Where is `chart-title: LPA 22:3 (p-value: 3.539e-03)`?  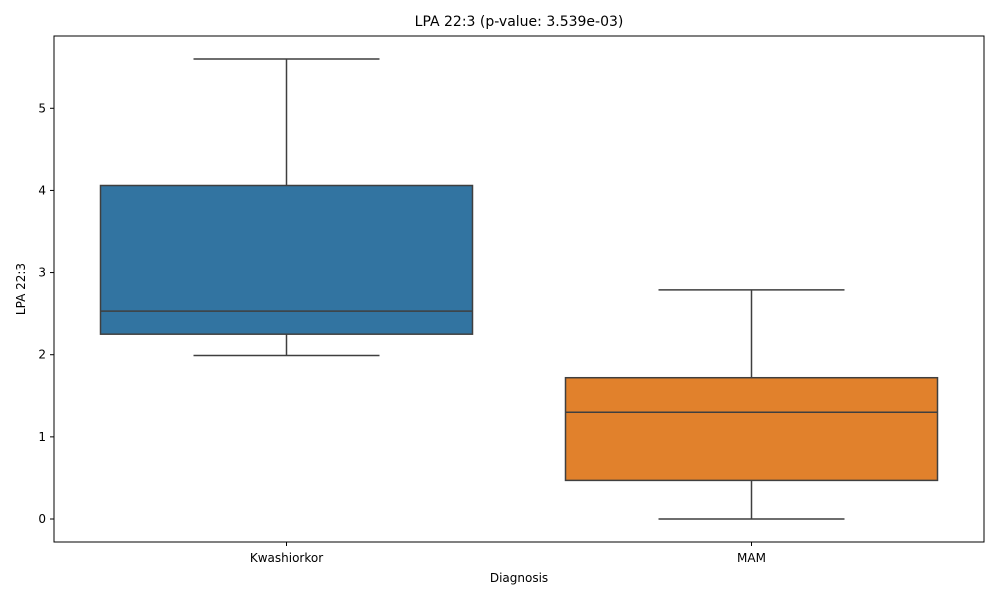 chart-title: LPA 22:3 (p-value: 3.539e-03) is located at coordinates (519, 22).